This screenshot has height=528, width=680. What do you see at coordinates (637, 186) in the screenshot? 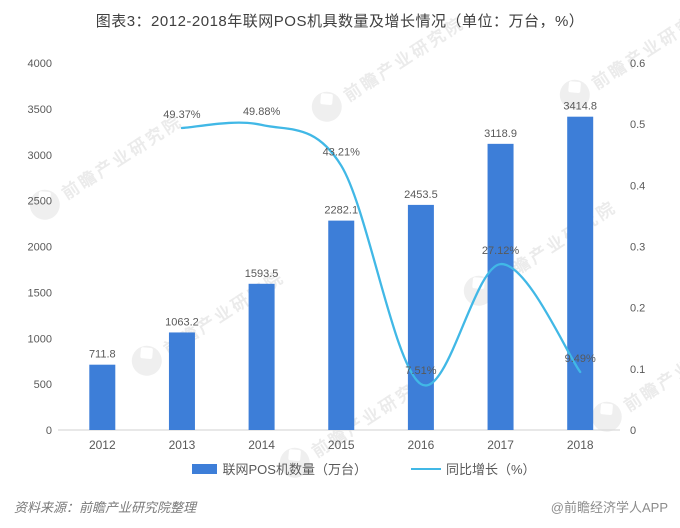
I see `right-axis-tick: 0.4` at bounding box center [637, 186].